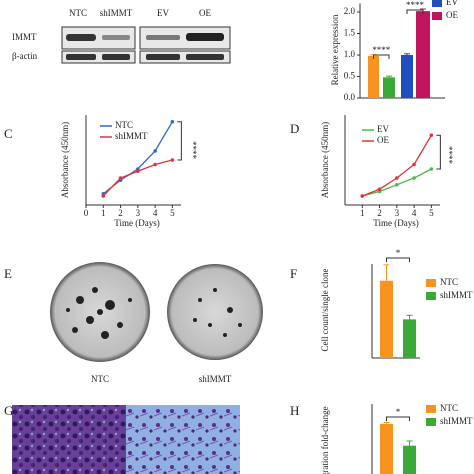 The height and width of the screenshot is (474, 474). I want to click on colony-dish, so click(215, 312).